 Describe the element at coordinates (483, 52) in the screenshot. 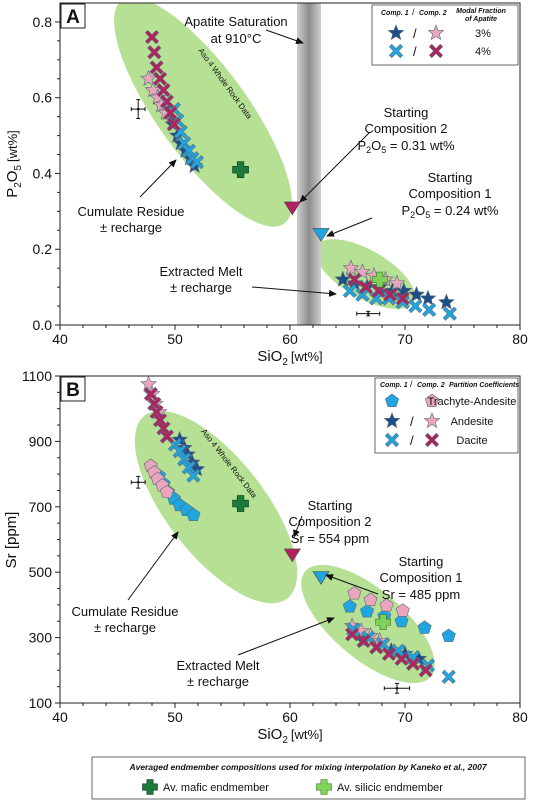

I see `legend-a-label-row2: 4%` at that location.